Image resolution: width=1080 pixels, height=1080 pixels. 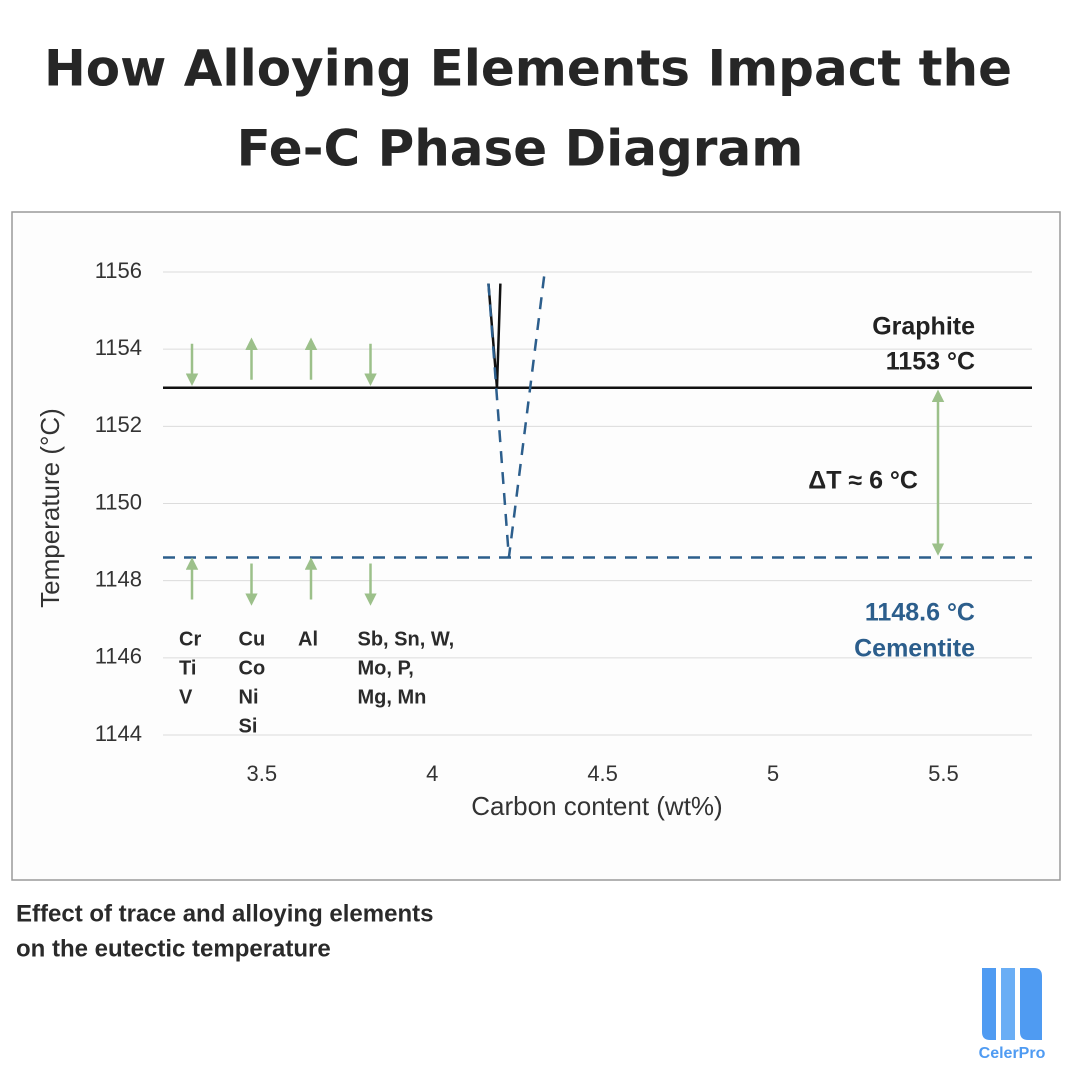 What do you see at coordinates (118, 347) in the screenshot?
I see `y-tick-label: 1154` at bounding box center [118, 347].